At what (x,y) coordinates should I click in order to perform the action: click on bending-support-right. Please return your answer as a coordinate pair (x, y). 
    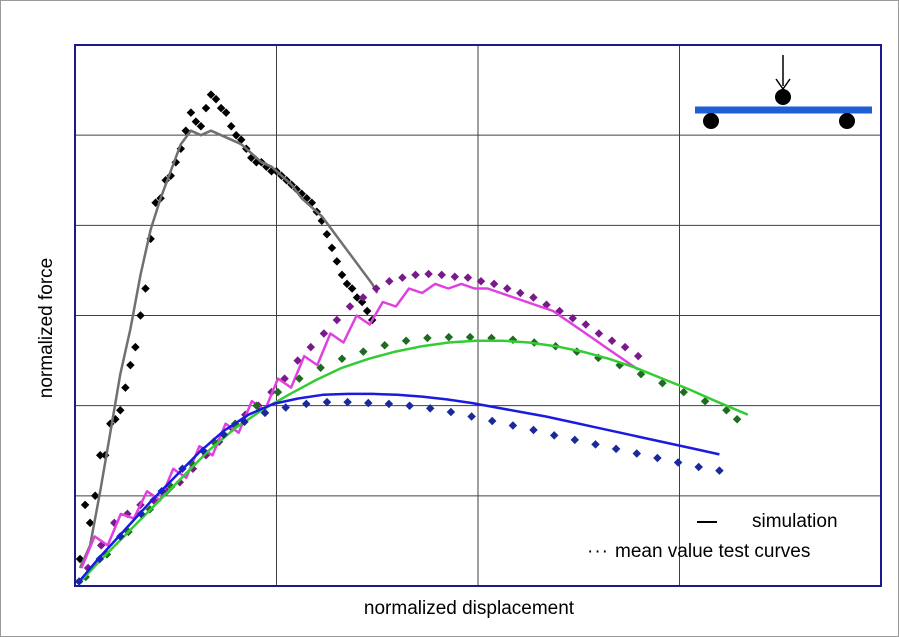
    Looking at the image, I should click on (847, 121).